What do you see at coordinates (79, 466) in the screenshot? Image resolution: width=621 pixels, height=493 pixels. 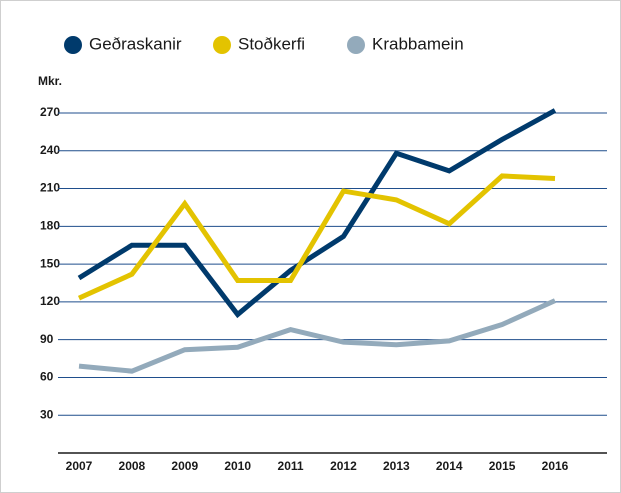 I see `x-tick-label: 2007` at bounding box center [79, 466].